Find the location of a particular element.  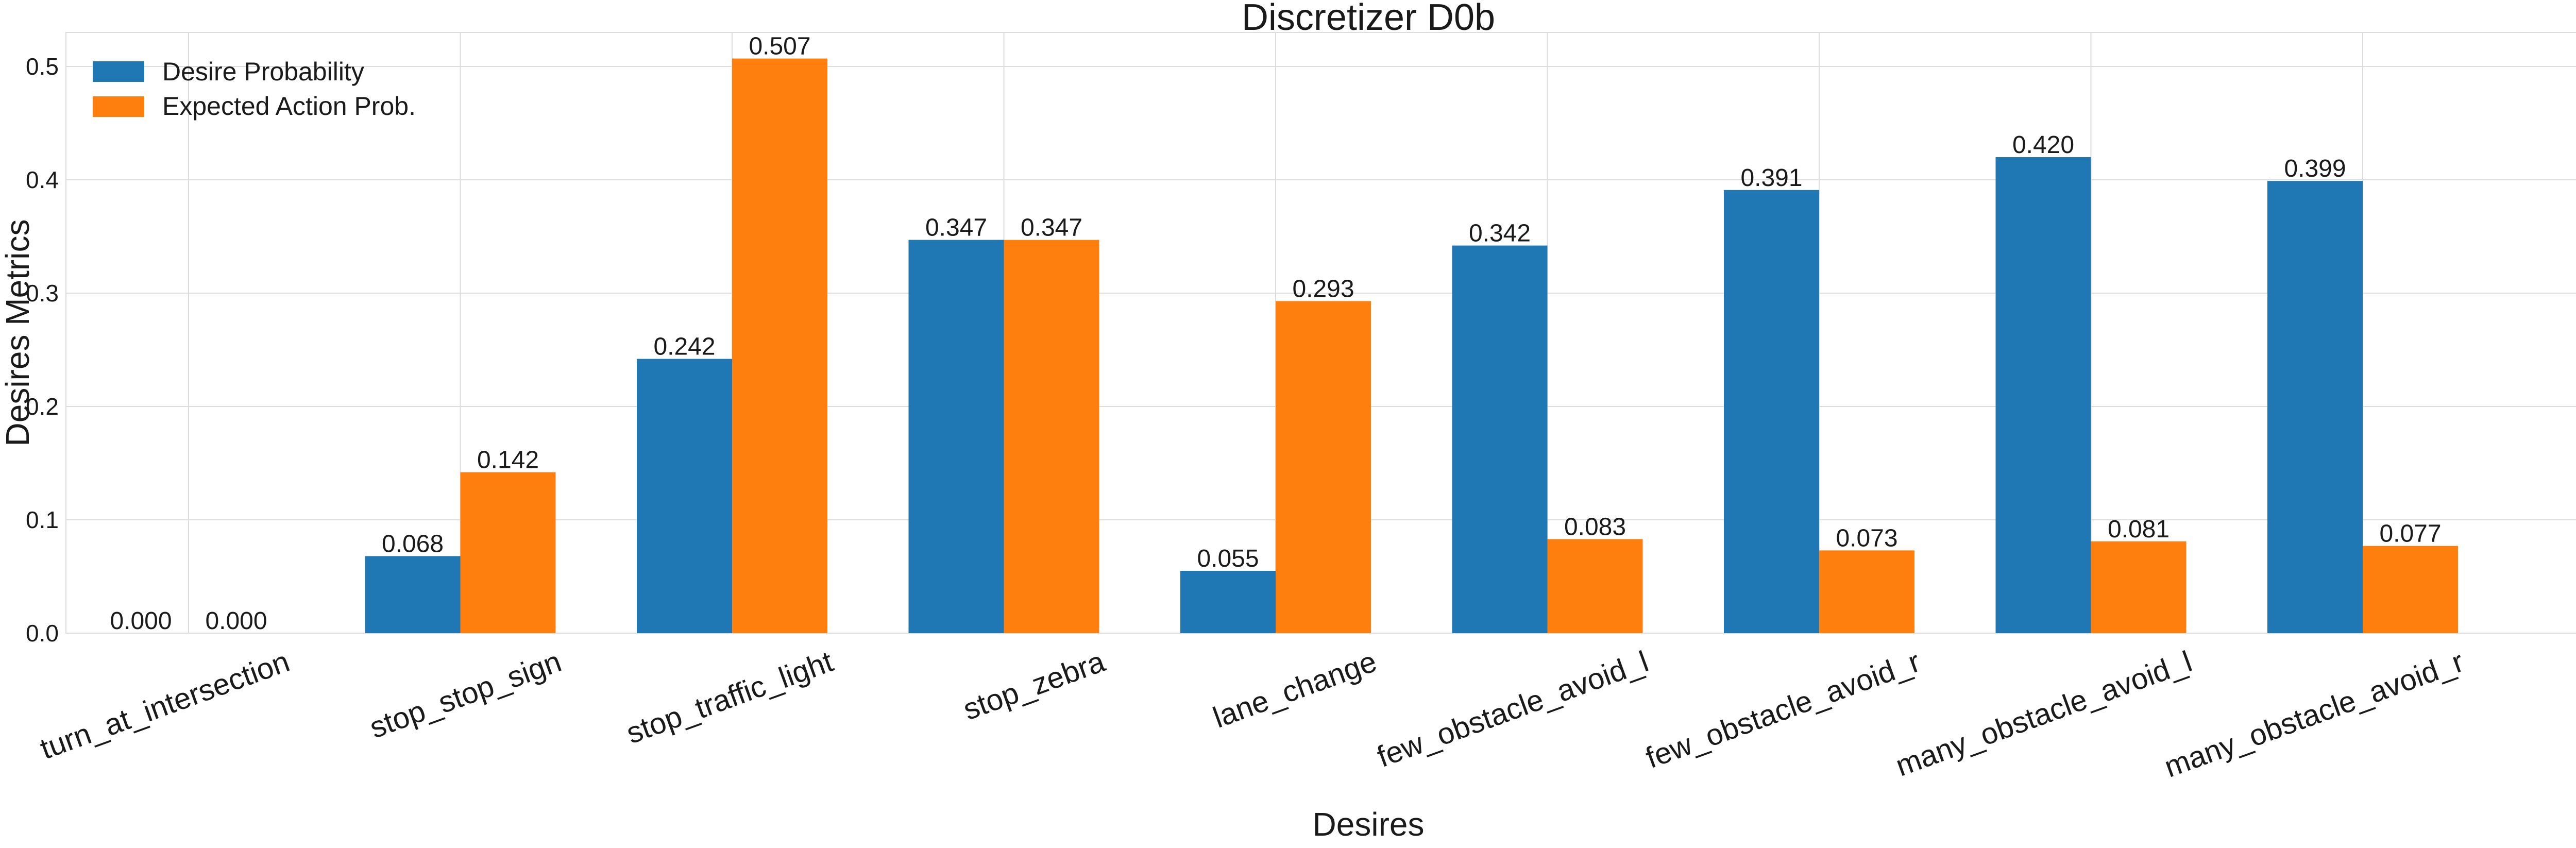

bar-expected-action-prob-stop_zebra is located at coordinates (1051, 437).